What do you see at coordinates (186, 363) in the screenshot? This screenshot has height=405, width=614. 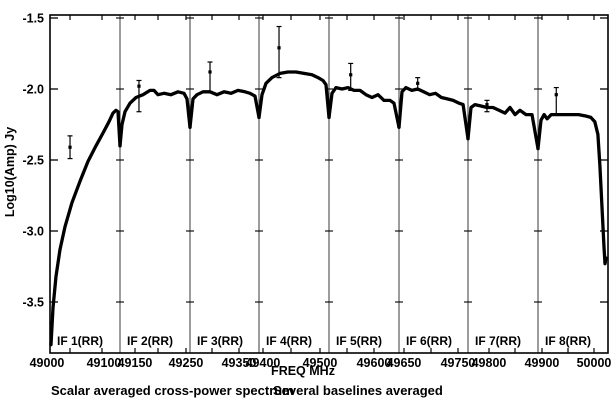 I see `x-tick-label: 49250` at bounding box center [186, 363].